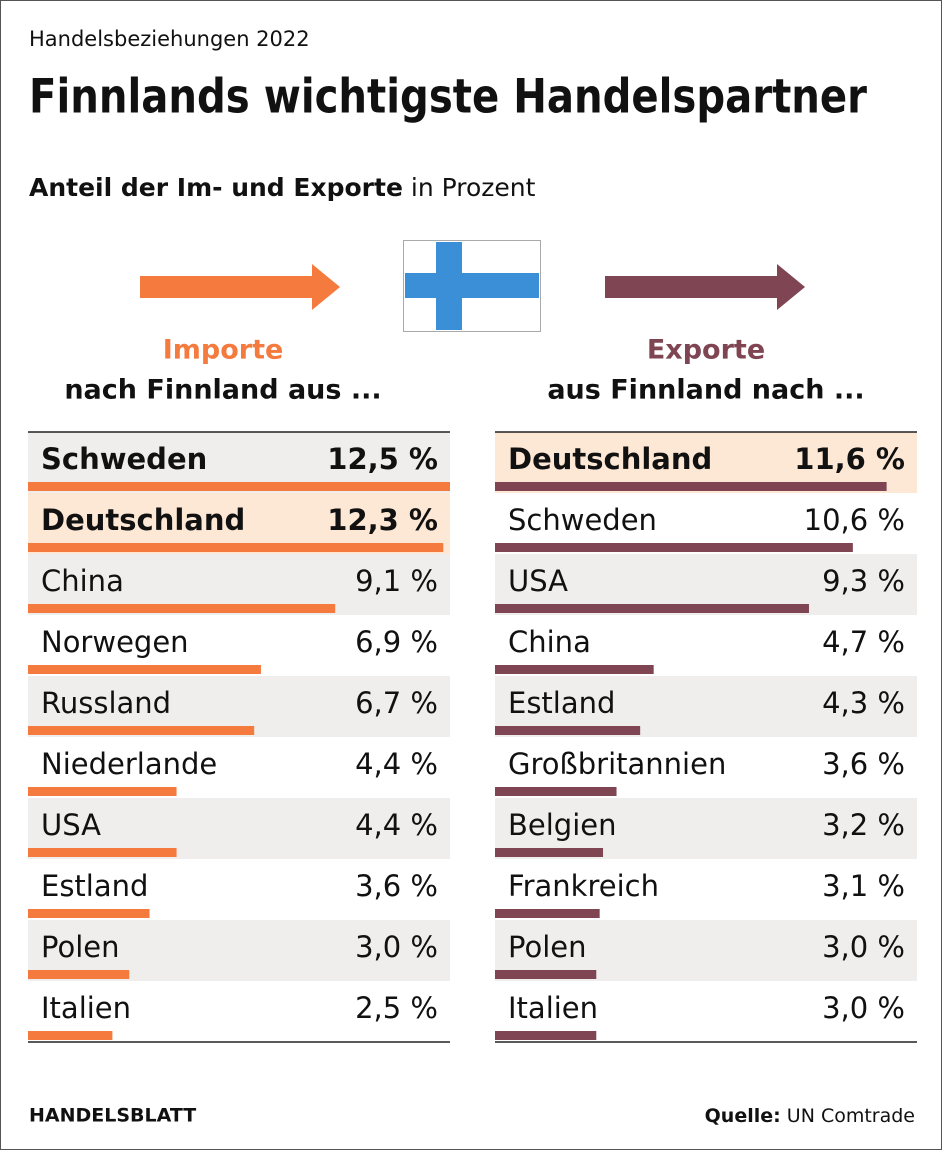  Describe the element at coordinates (396, 581) in the screenshot. I see `value-label: 9,1 %` at that location.